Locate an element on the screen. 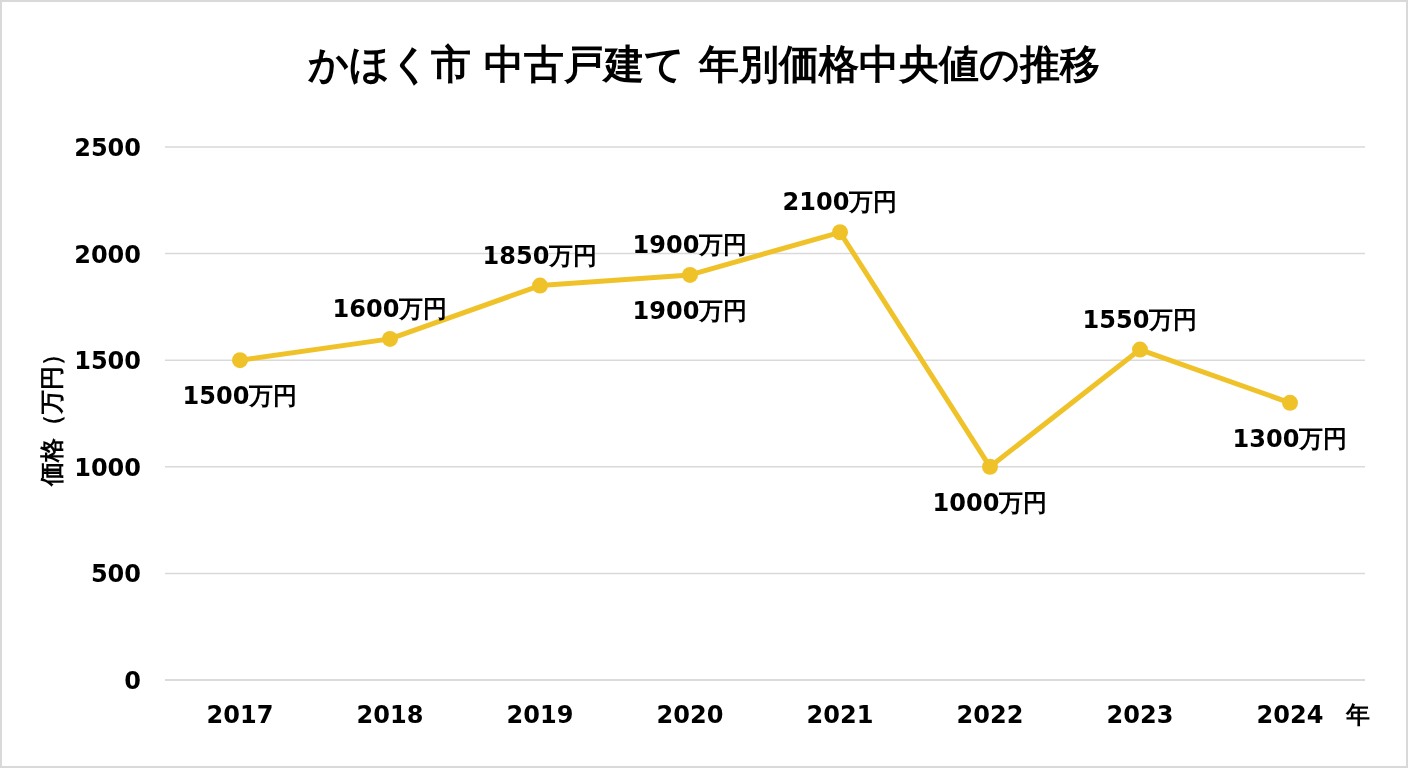  data-label: 1550万円 is located at coordinates (1140, 319).